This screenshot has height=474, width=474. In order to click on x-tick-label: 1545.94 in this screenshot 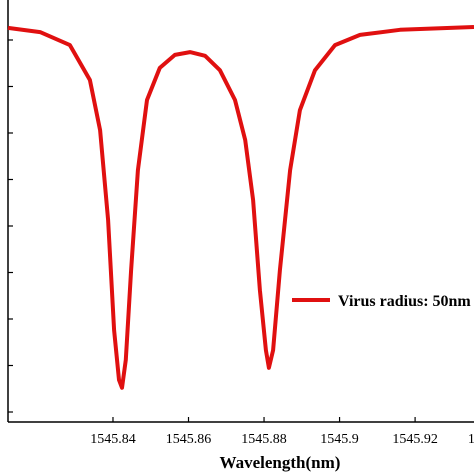, I will do `click(471, 439)`.